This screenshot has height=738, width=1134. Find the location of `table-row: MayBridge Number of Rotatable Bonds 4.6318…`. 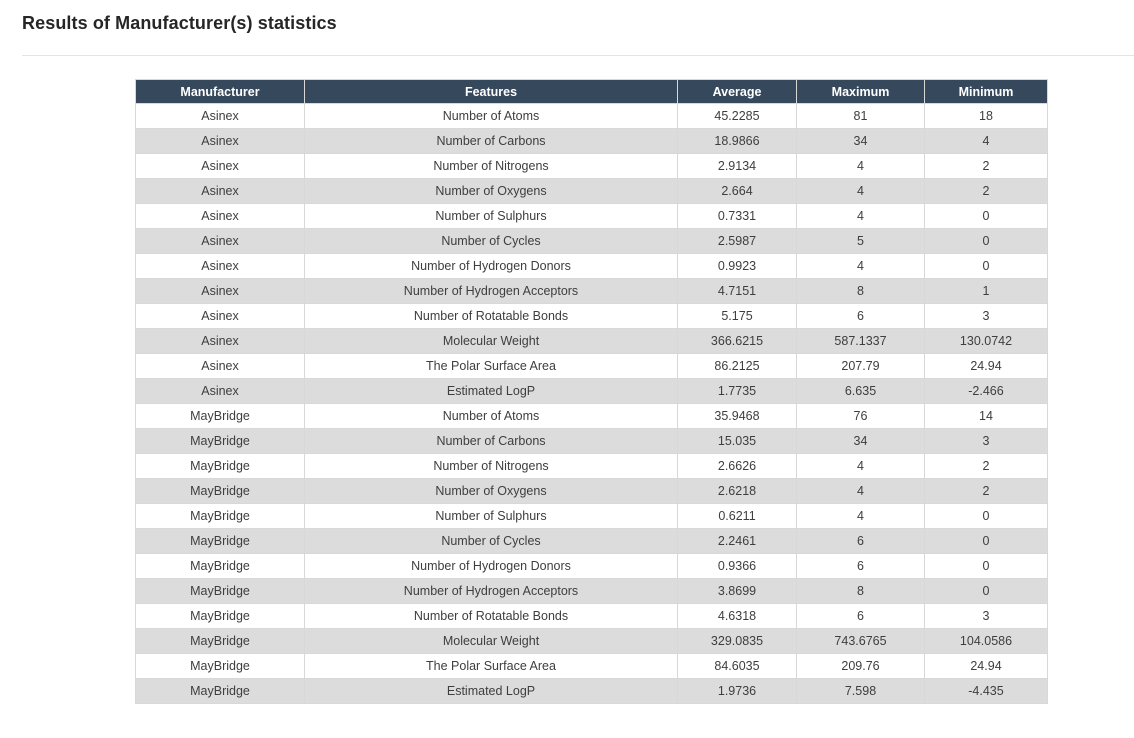

table-row: MayBridge Number of Rotatable Bonds 4.6318… is located at coordinates (591, 616).